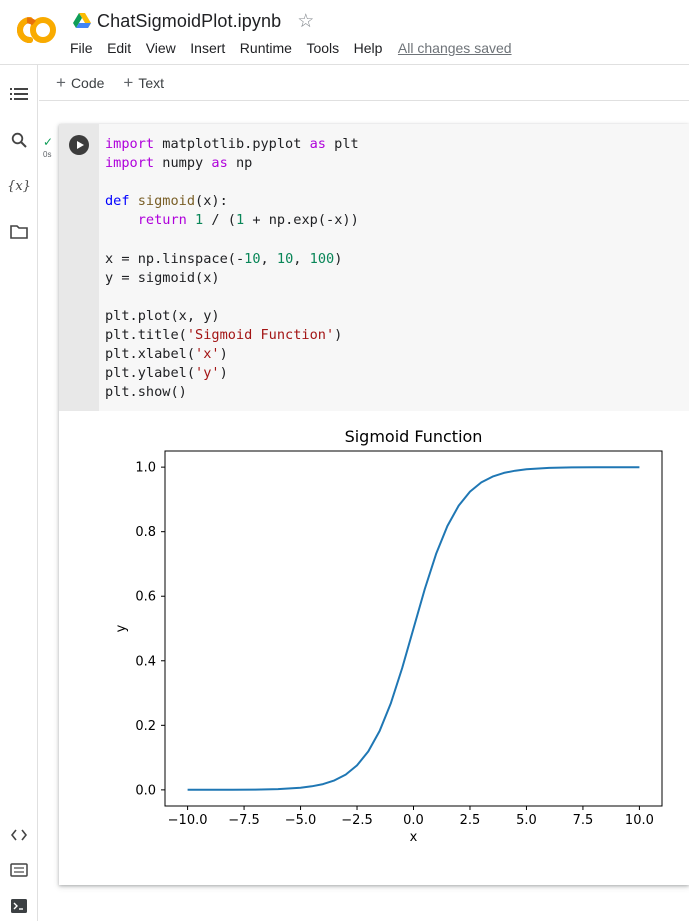  I want to click on x-axis-label: x, so click(414, 837).